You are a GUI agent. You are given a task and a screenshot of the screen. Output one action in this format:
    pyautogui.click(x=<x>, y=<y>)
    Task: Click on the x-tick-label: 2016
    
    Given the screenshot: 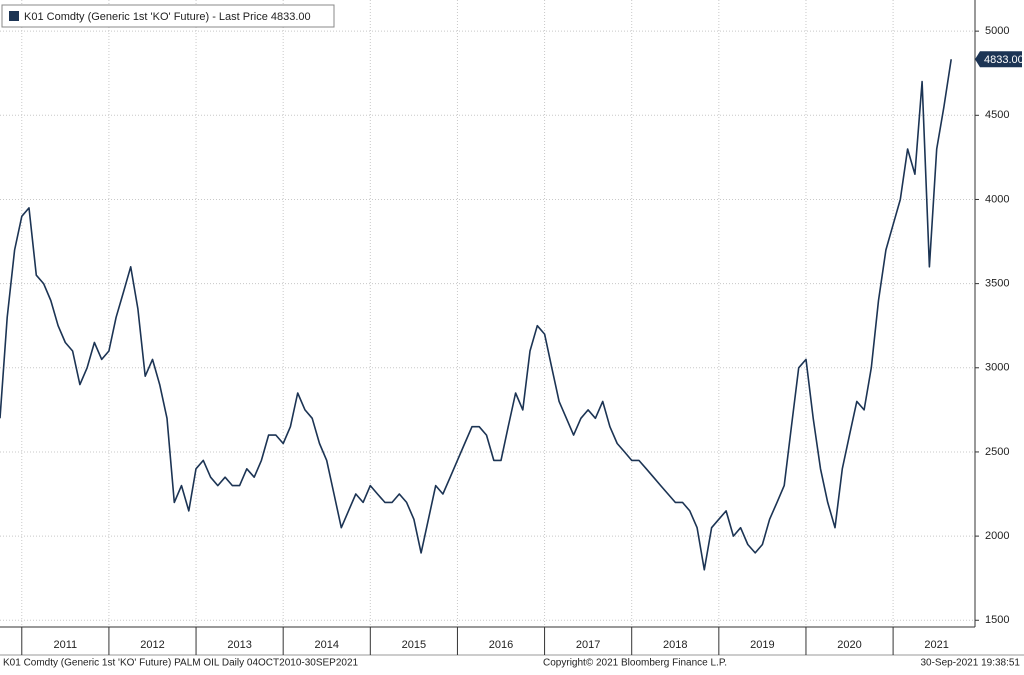 What is the action you would take?
    pyautogui.click(x=501, y=645)
    